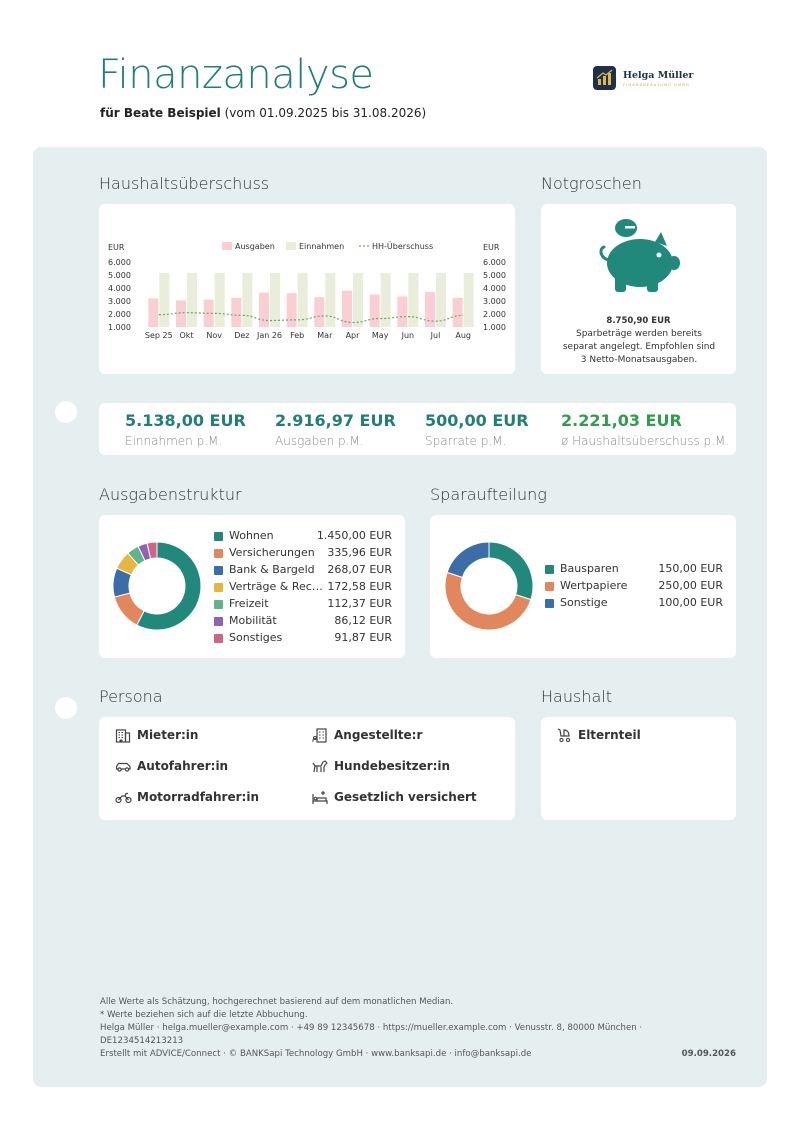 This screenshot has height=1122, width=800. What do you see at coordinates (325, 335) in the screenshot?
I see `x-tick-label: Mar` at bounding box center [325, 335].